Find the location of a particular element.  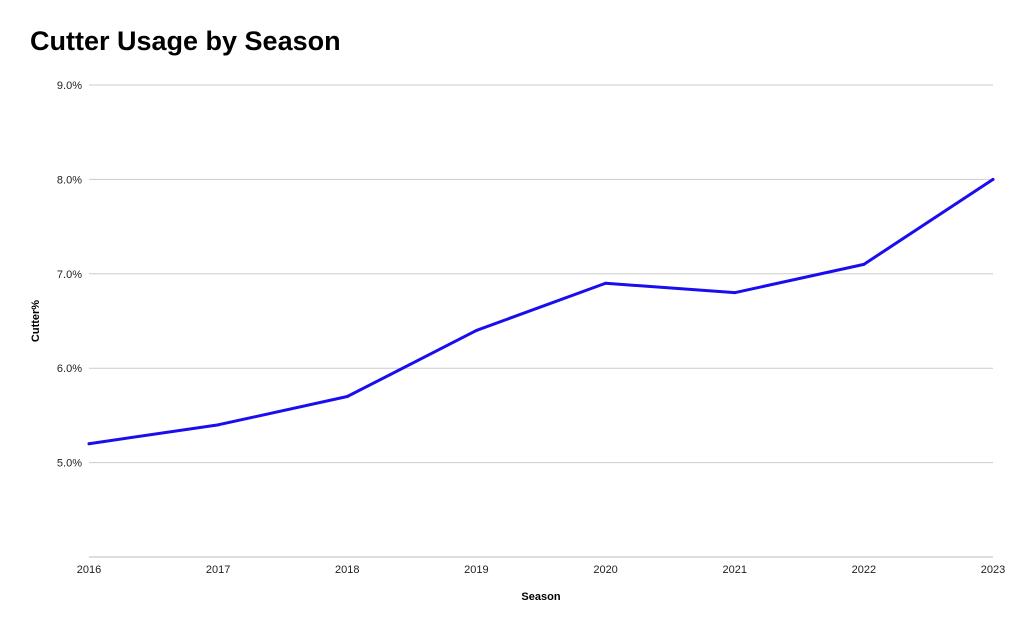

y-axis-ticks: 5.0% 6.0% 7.0% 8.0% 9.0% is located at coordinates (69, 275).